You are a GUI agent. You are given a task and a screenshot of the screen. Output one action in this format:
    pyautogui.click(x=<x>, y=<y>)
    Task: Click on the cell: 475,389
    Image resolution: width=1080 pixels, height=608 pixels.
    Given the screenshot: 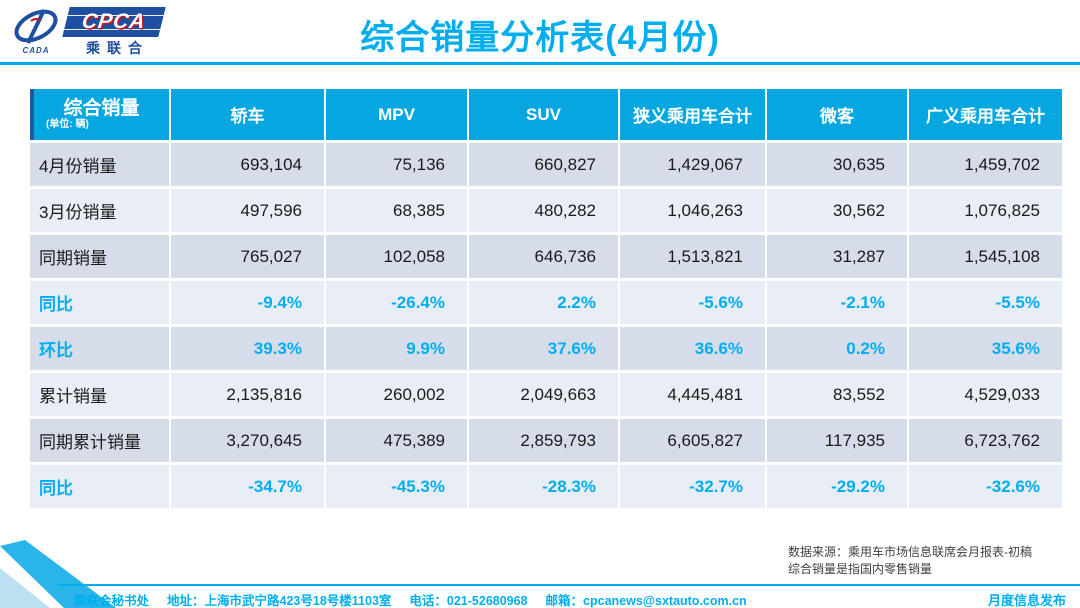 What is the action you would take?
    pyautogui.click(x=396, y=440)
    